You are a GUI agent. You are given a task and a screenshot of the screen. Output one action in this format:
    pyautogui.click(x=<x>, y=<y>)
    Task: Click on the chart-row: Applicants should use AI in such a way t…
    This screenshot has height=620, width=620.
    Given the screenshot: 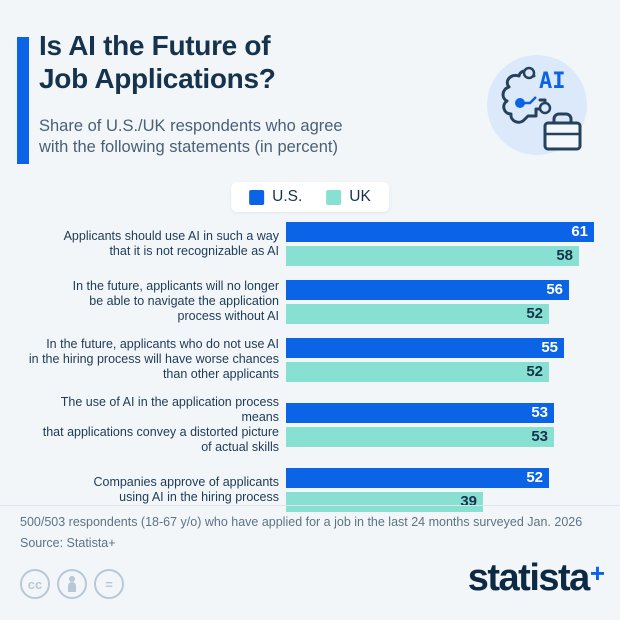 What is the action you would take?
    pyautogui.click(x=310, y=244)
    